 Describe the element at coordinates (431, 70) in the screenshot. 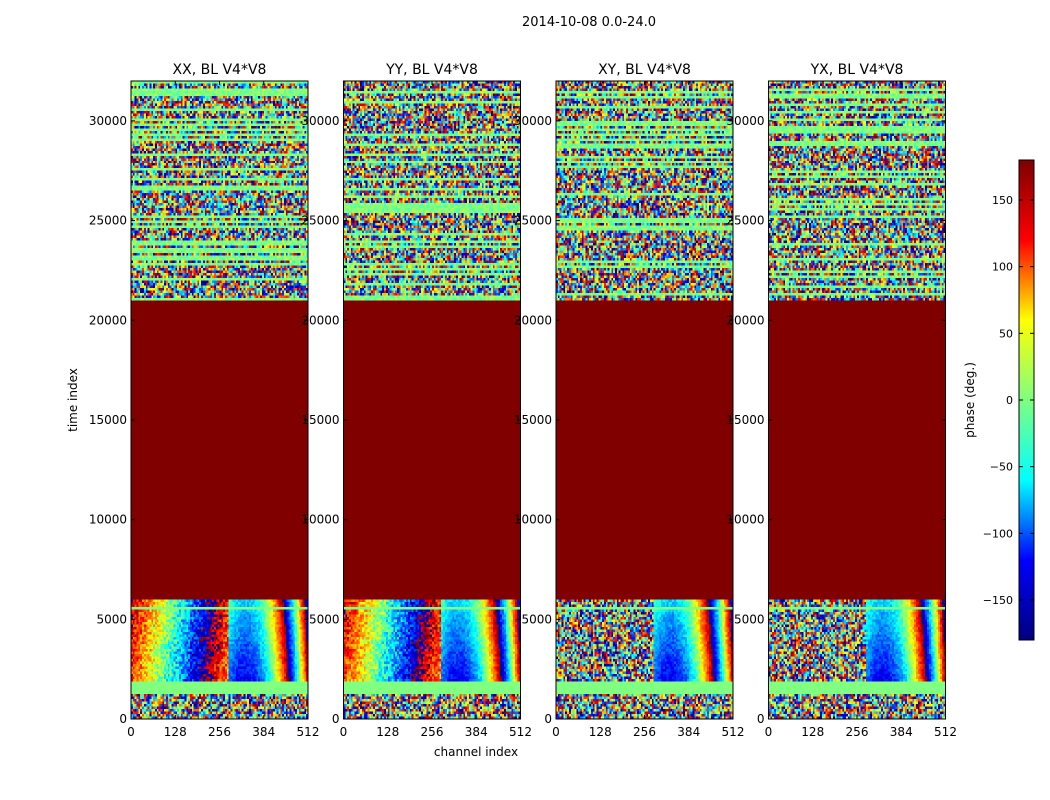

I see `panel-title: YY, BL V4*V8` at that location.